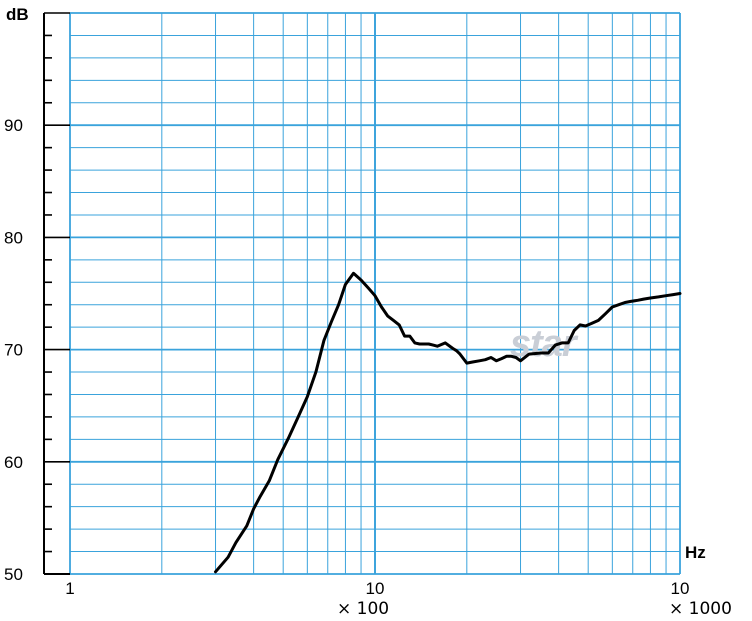 The width and height of the screenshot is (752, 621). Describe the element at coordinates (695, 552) in the screenshot. I see `x-axis-unit: Hz` at that location.